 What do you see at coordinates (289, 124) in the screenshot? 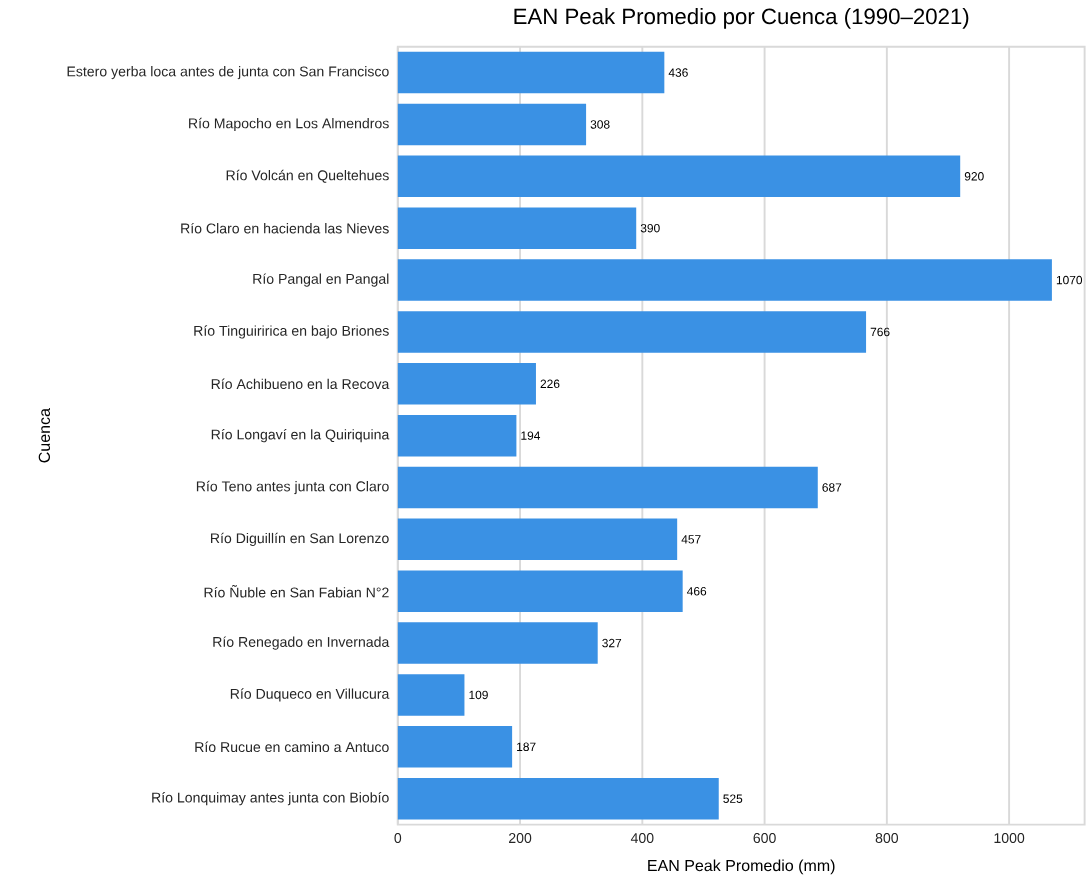
I see `y-tick-label: Río Mapocho en Los Almendros` at bounding box center [289, 124].